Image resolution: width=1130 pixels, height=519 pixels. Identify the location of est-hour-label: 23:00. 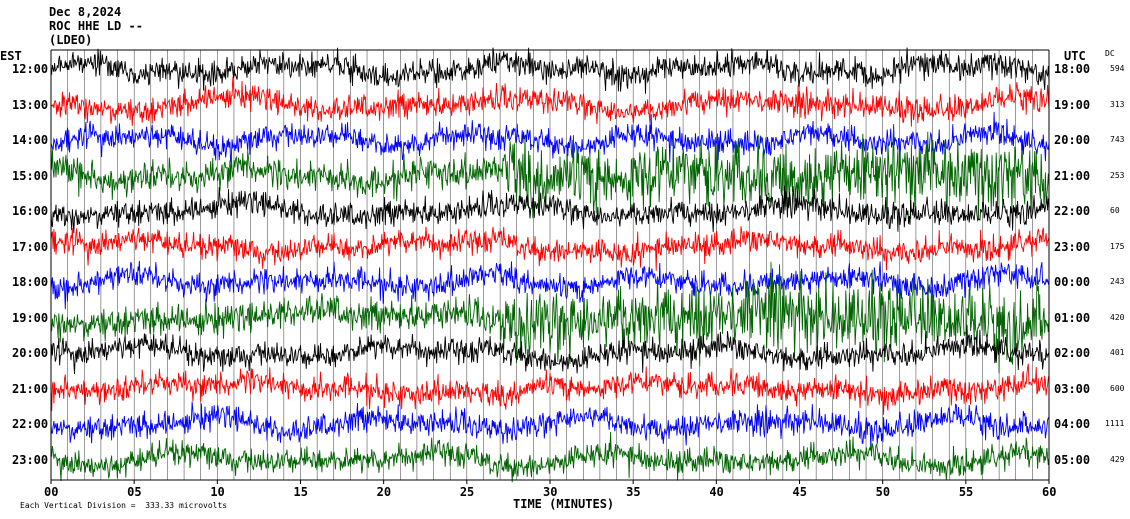
(30, 459).